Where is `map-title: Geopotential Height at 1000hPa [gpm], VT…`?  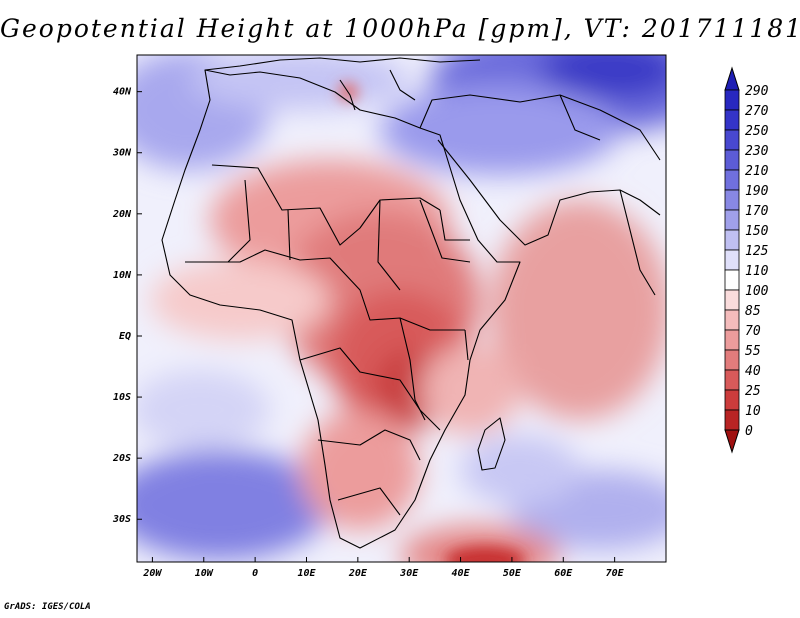 map-title: Geopotential Height at 1000hPa [gpm], VT… is located at coordinates (400, 28).